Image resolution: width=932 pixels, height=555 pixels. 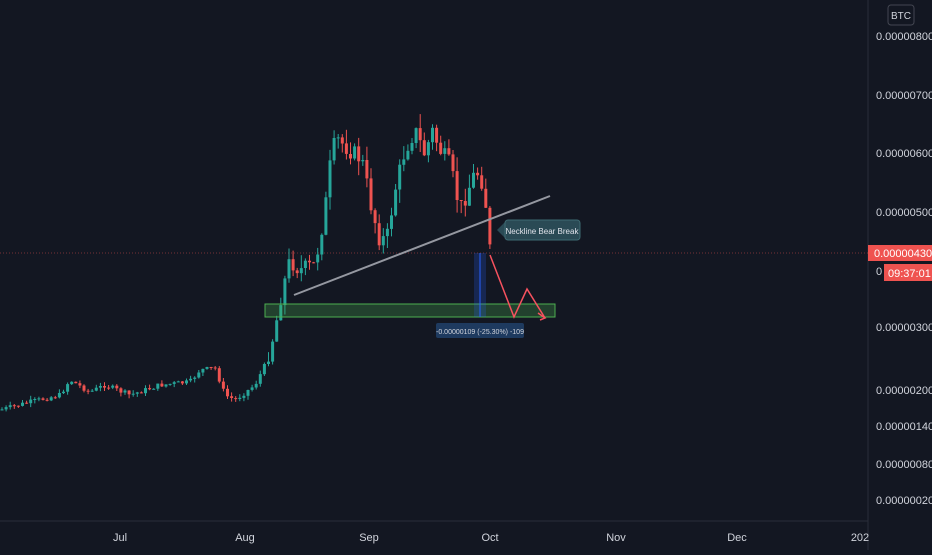 I want to click on price-tick: 0.00000080, so click(x=904, y=465).